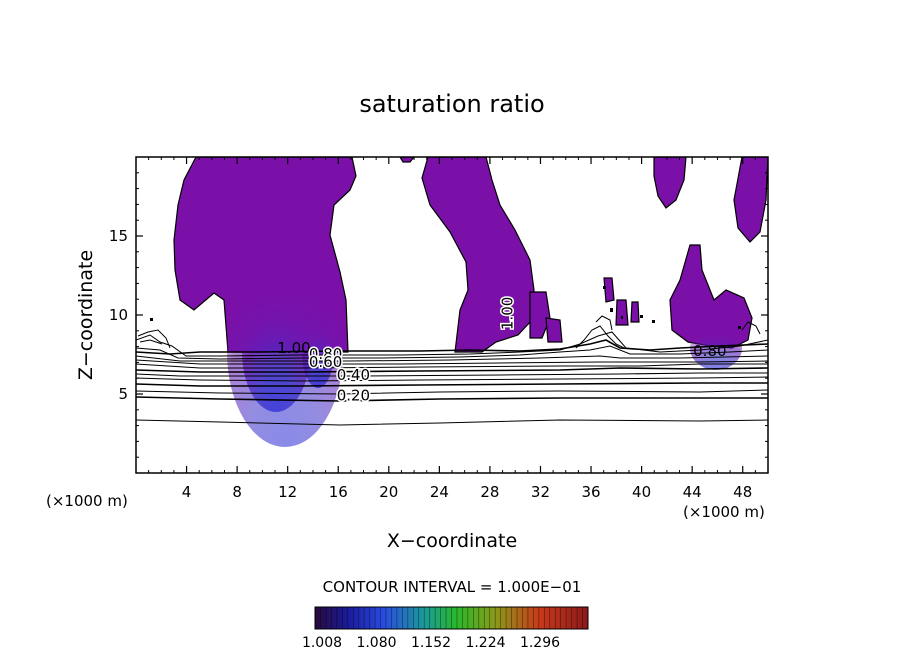 The width and height of the screenshot is (904, 654). What do you see at coordinates (692, 492) in the screenshot?
I see `x-tick-label: 44` at bounding box center [692, 492].